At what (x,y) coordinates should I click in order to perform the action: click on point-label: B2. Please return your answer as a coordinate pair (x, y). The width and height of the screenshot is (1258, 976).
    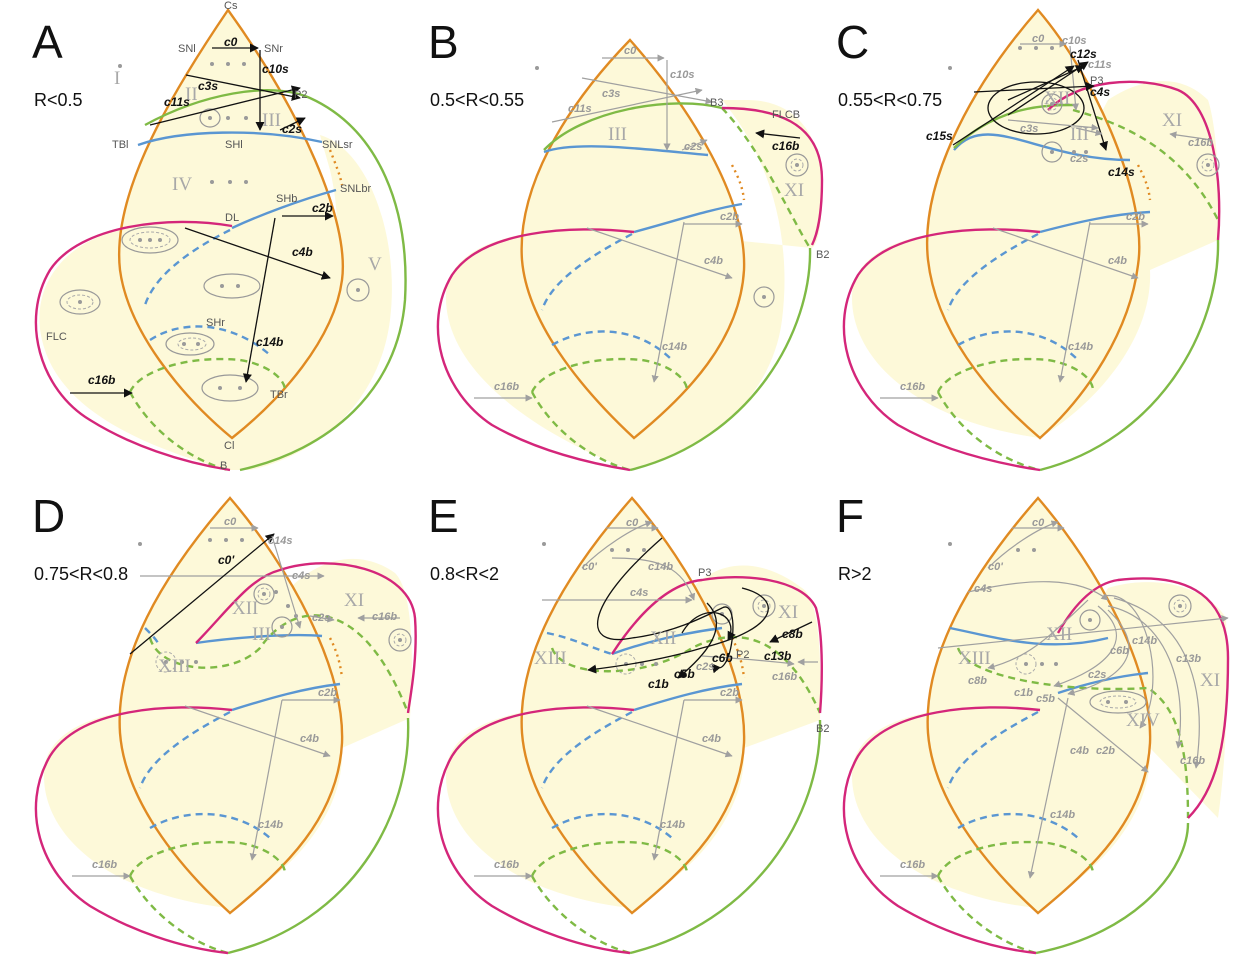
    Looking at the image, I should click on (822, 255).